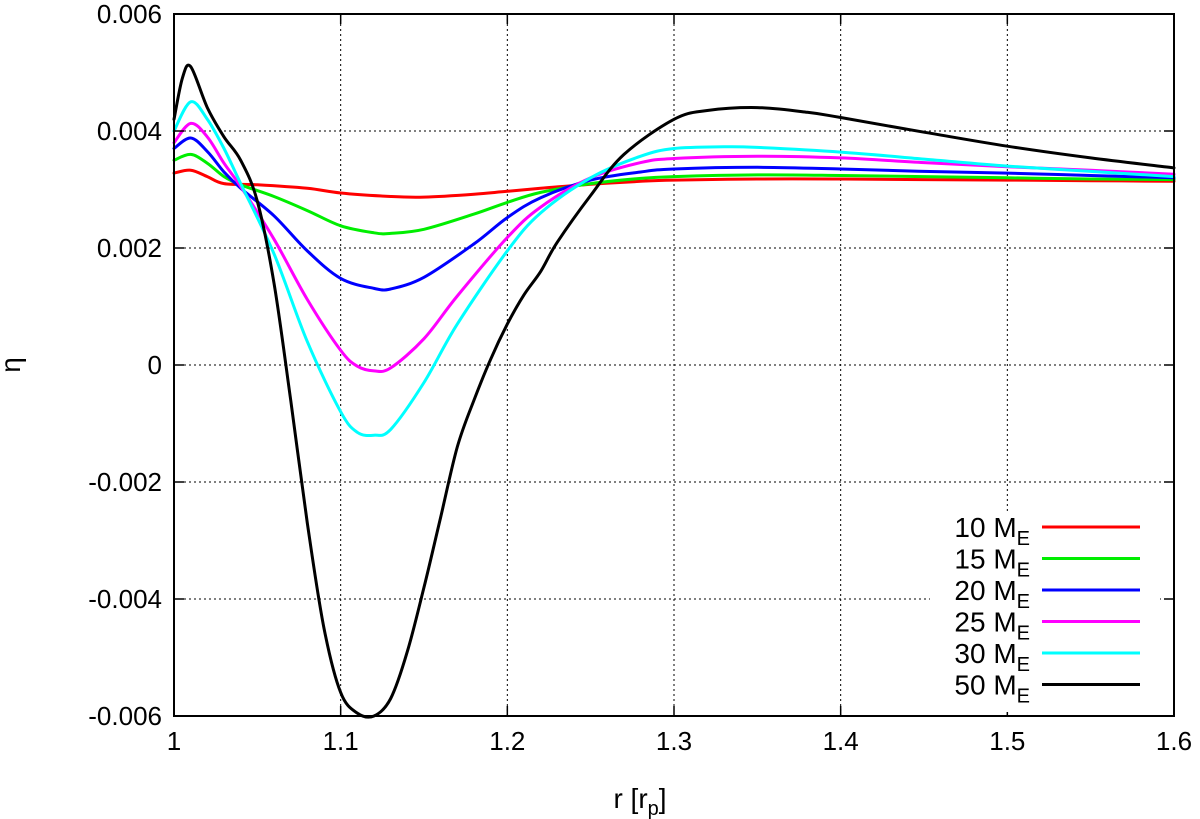 The width and height of the screenshot is (1200, 819). What do you see at coordinates (841, 741) in the screenshot?
I see `x-tick-label: 1.4` at bounding box center [841, 741].